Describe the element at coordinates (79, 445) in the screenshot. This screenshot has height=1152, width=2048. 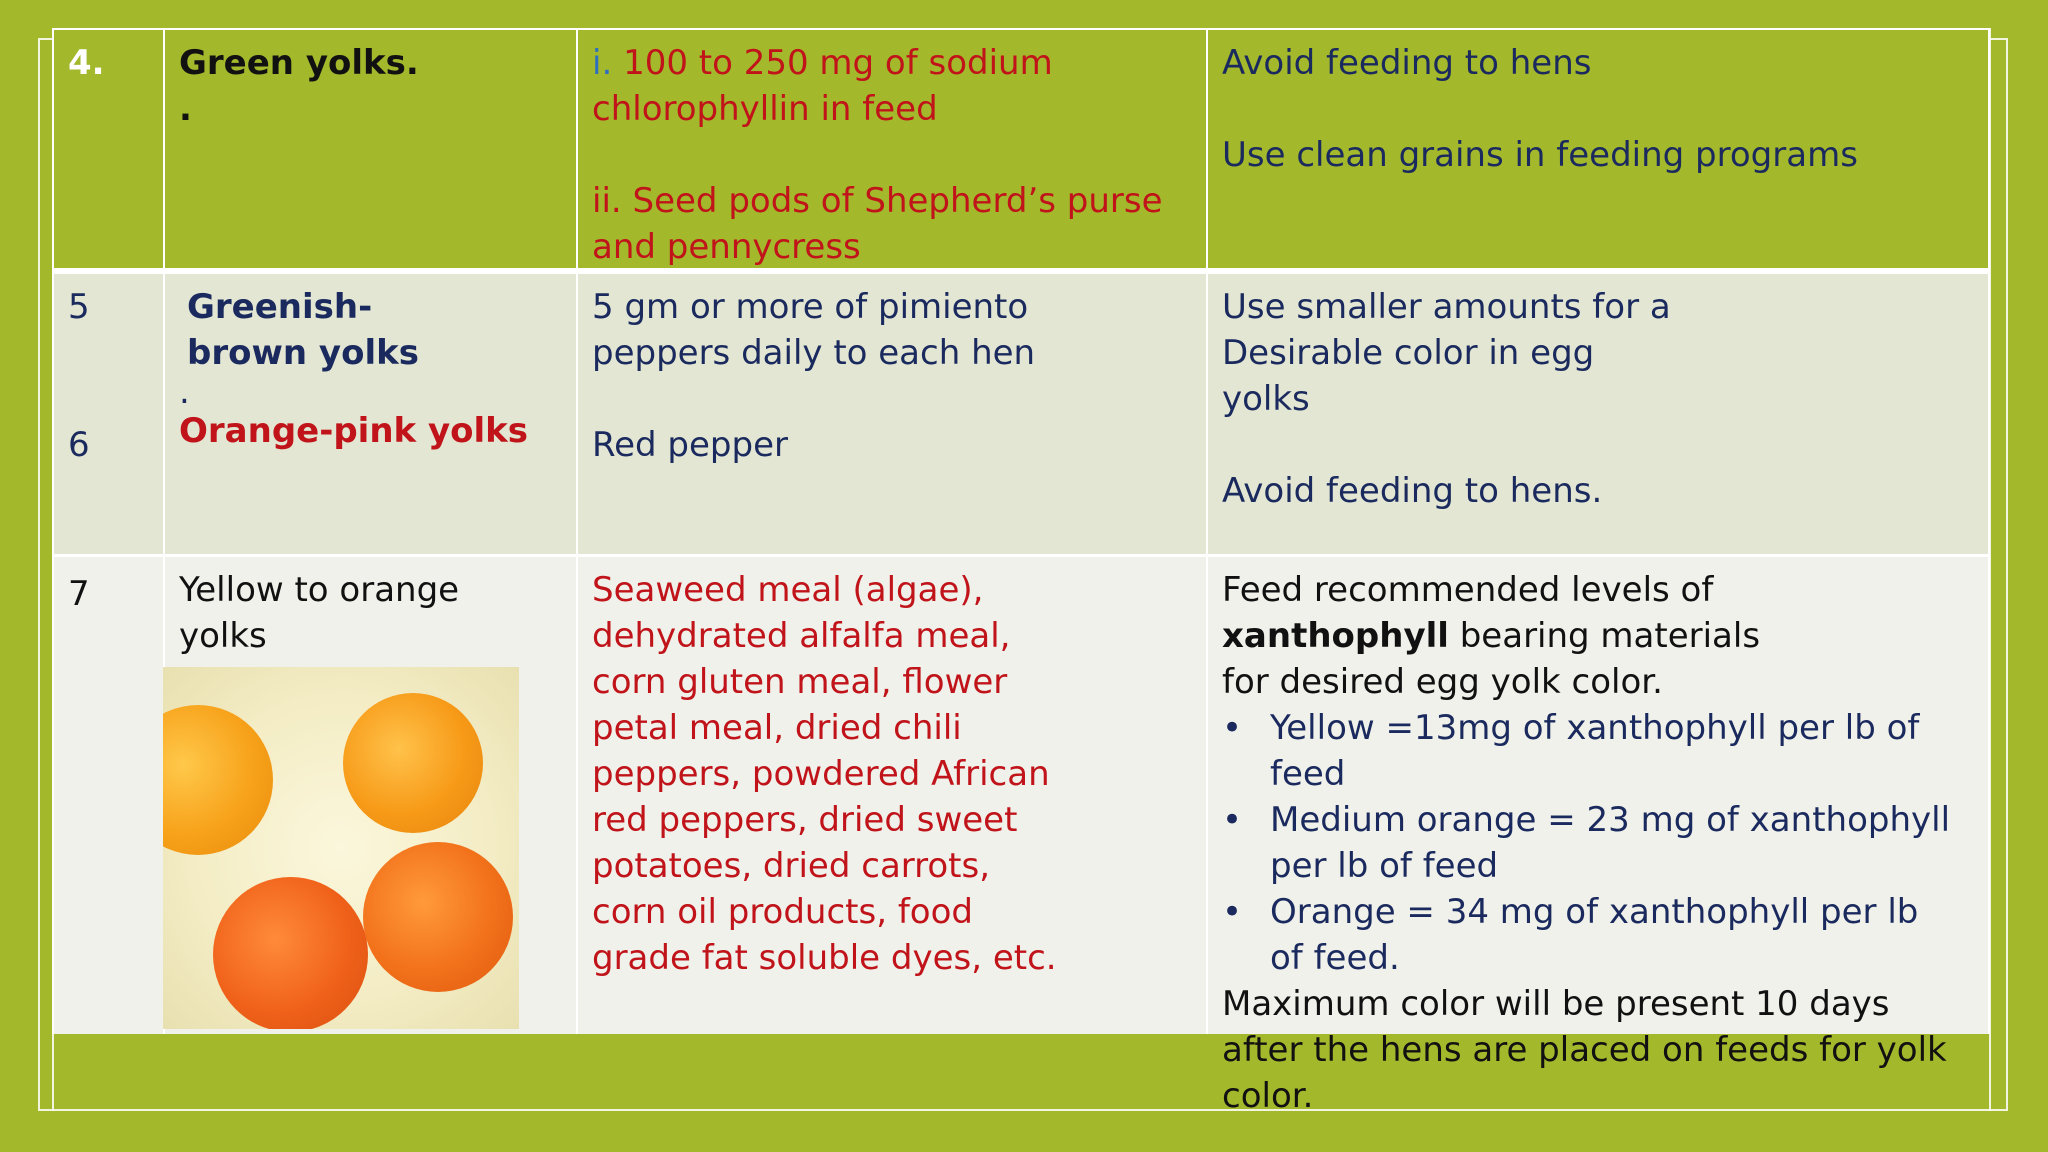
I see `row-number-6: 6` at that location.